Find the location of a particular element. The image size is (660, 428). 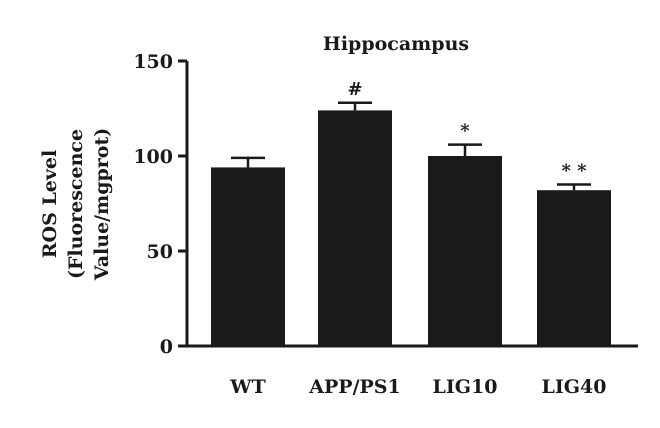

y-tick-label: 50 is located at coordinates (160, 252).